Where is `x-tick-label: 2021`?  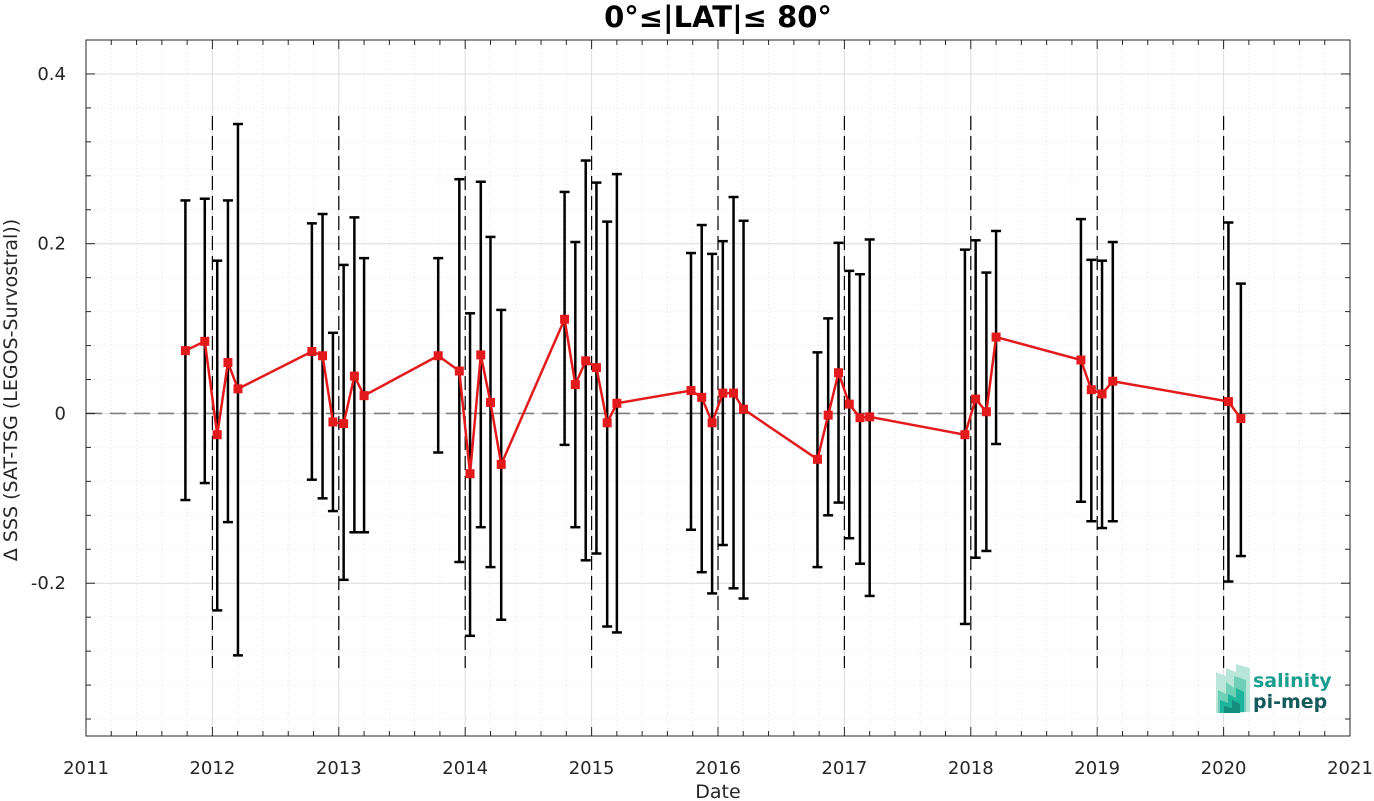
x-tick-label: 2021 is located at coordinates (1350, 768).